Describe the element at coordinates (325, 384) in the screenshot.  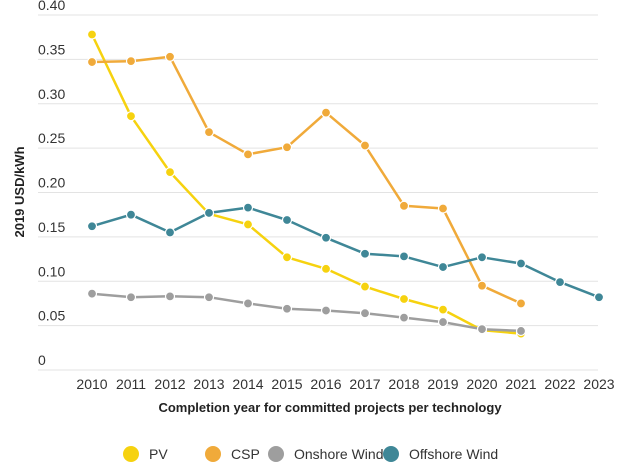
I see `x-tick-label: 2016` at that location.